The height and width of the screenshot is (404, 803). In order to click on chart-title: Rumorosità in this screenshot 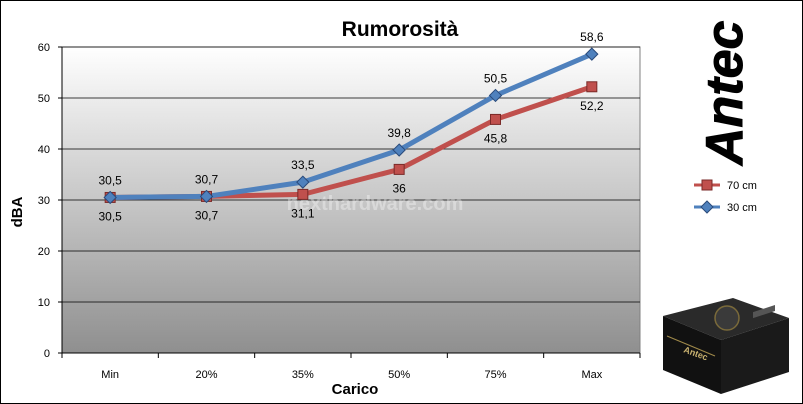, I will do `click(400, 29)`.